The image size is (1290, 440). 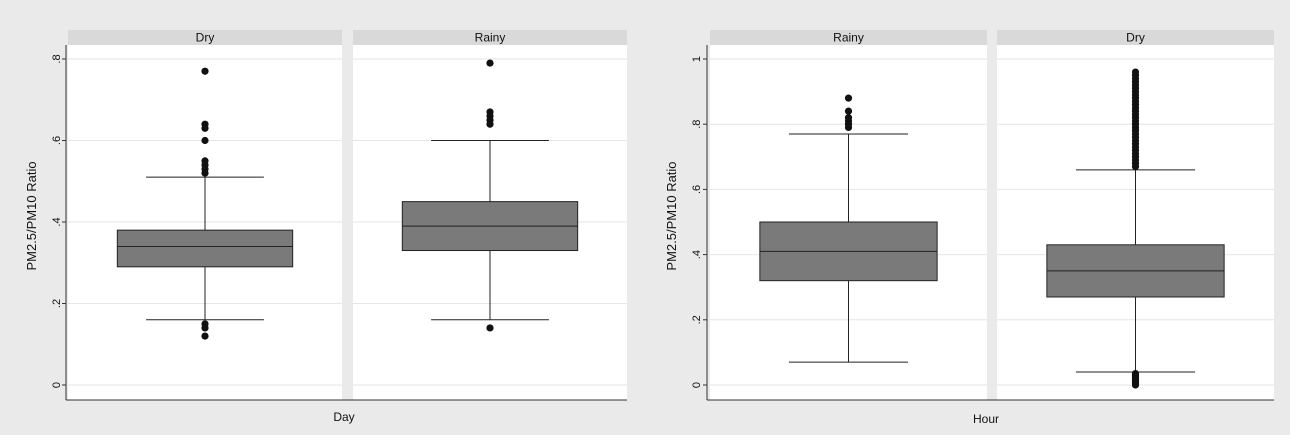 What do you see at coordinates (986, 419) in the screenshot?
I see `x-axis-label: Hour` at bounding box center [986, 419].